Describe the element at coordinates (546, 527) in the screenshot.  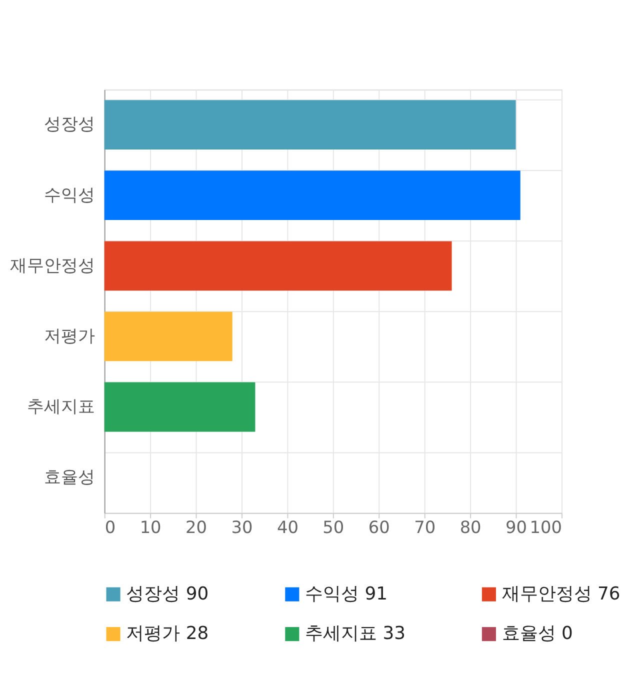
I see `x-tick-label: 100` at that location.